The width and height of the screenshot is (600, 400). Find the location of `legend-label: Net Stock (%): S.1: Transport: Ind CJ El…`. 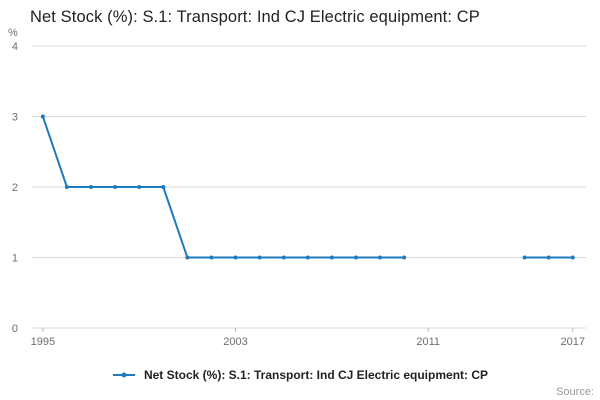

legend-label: Net Stock (%): S.1: Transport: Ind CJ El… is located at coordinates (316, 375).